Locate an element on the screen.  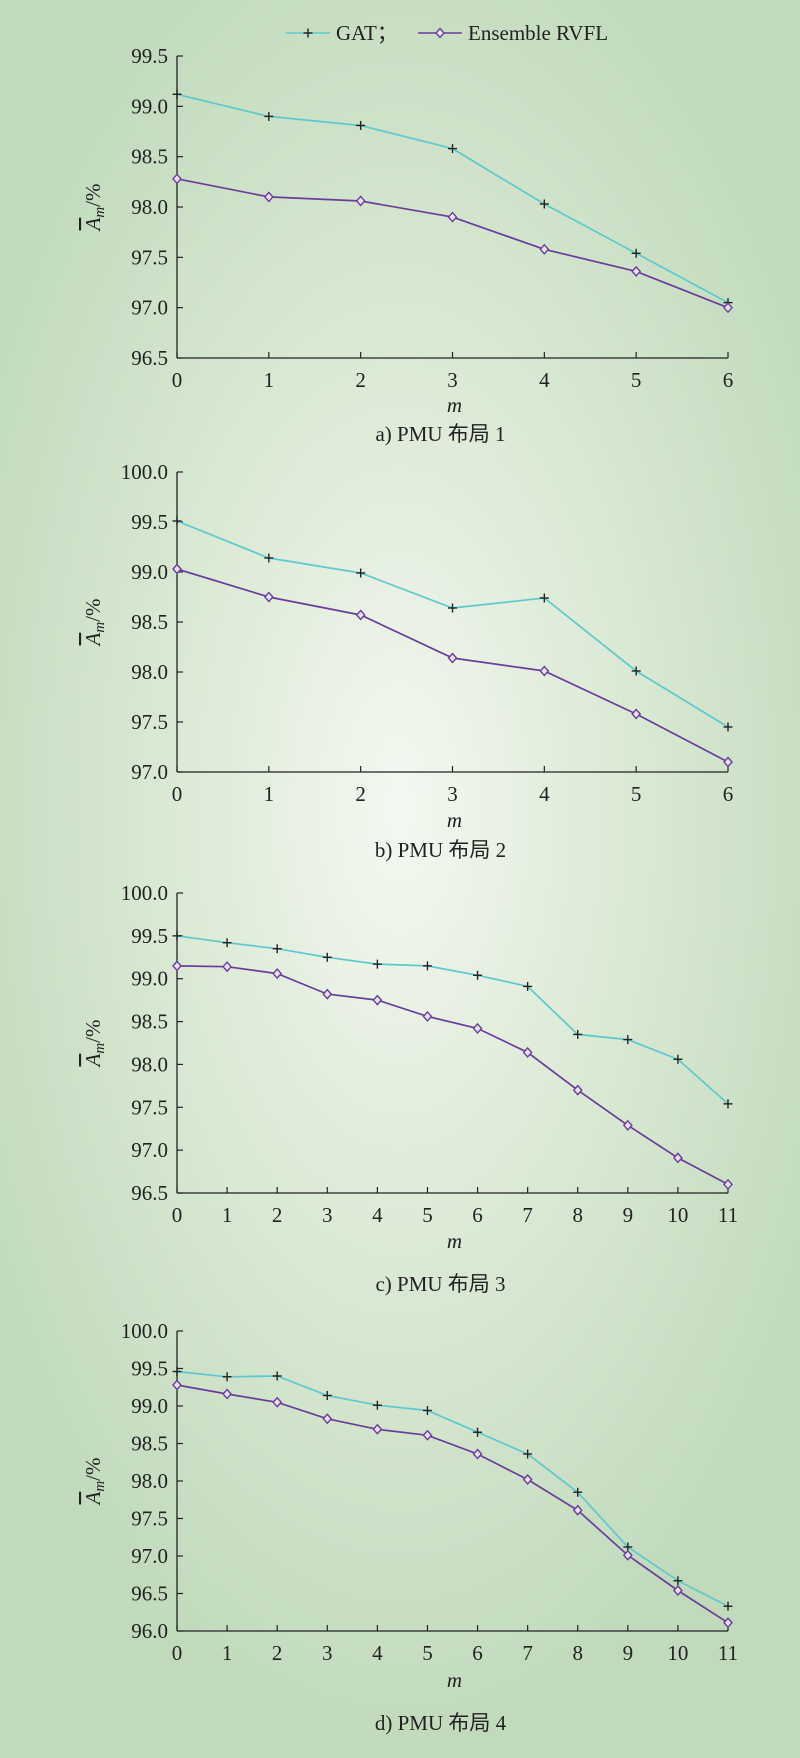
legend-entry: GAT； is located at coordinates (342, 33).